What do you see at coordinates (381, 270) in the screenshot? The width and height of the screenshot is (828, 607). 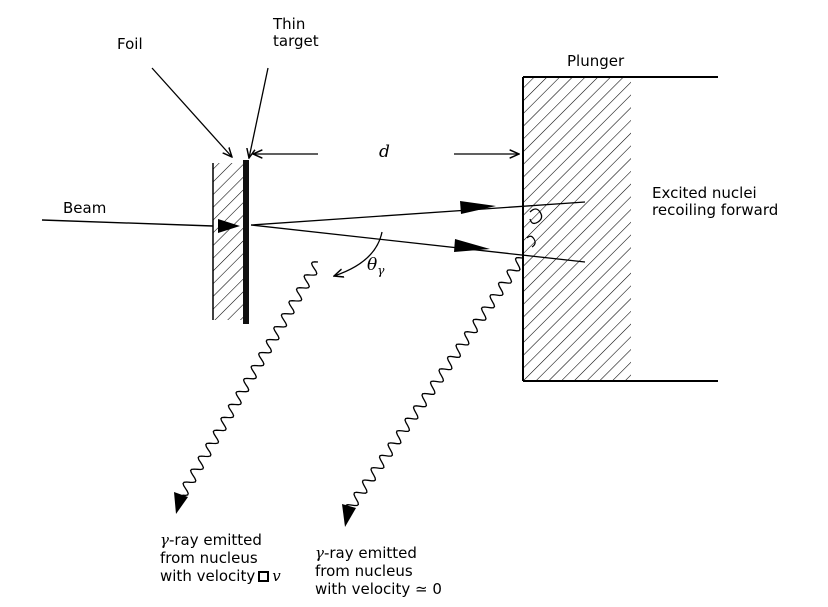 I see `theta-subscript: γ` at bounding box center [381, 270].